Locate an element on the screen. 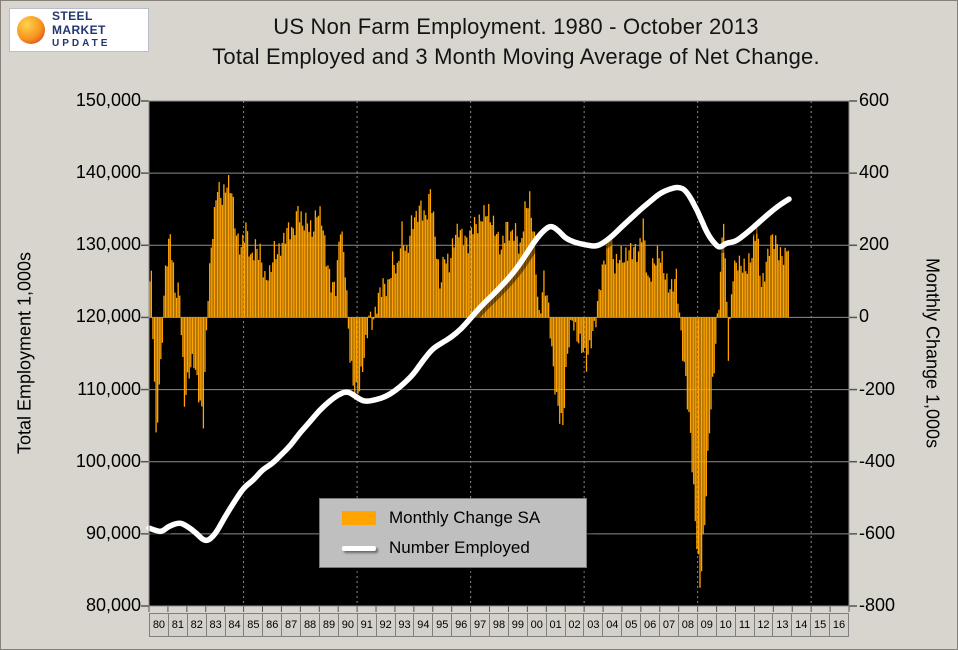  legend-item-line: Number Employed is located at coordinates (464, 548).